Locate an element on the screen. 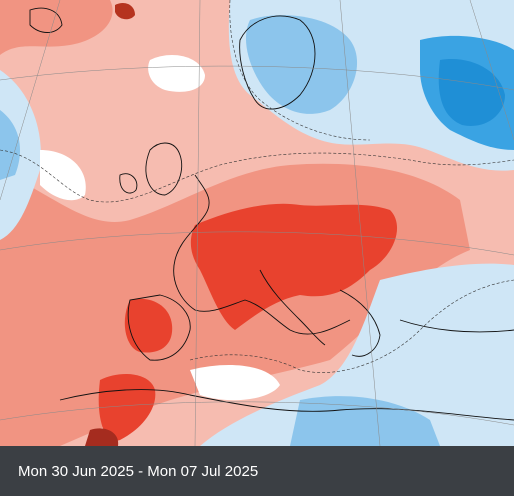  cool-zone-atlantic is located at coordinates (20, 155).